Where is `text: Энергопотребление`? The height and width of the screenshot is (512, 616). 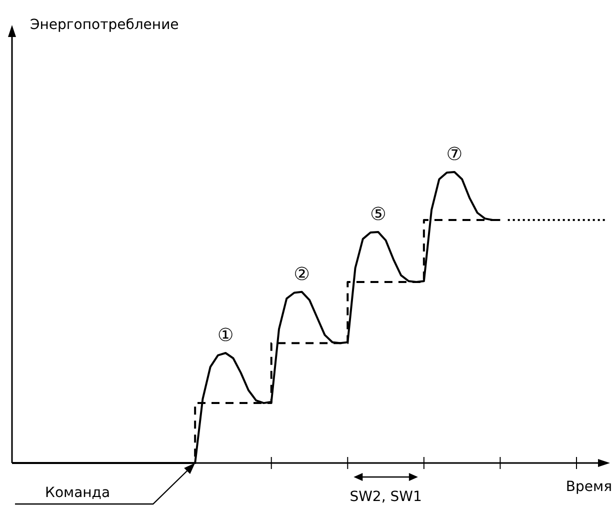 text: Энергопотребление is located at coordinates (104, 25).